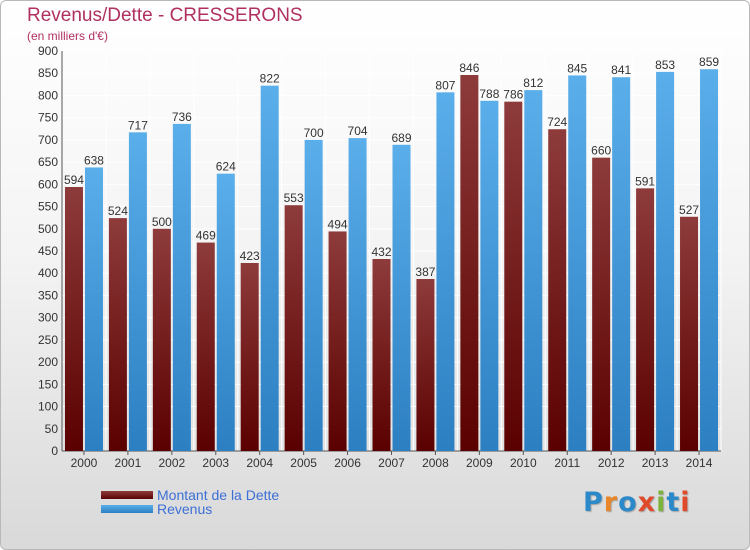  I want to click on x-tick-label: 2009, so click(479, 463).